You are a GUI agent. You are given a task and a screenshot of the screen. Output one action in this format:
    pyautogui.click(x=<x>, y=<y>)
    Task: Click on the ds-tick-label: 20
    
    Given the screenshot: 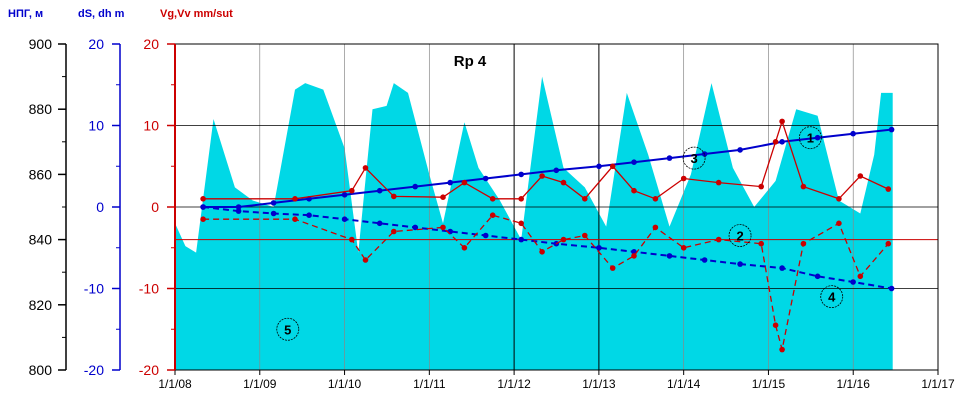 What is the action you would take?
    pyautogui.click(x=96, y=44)
    